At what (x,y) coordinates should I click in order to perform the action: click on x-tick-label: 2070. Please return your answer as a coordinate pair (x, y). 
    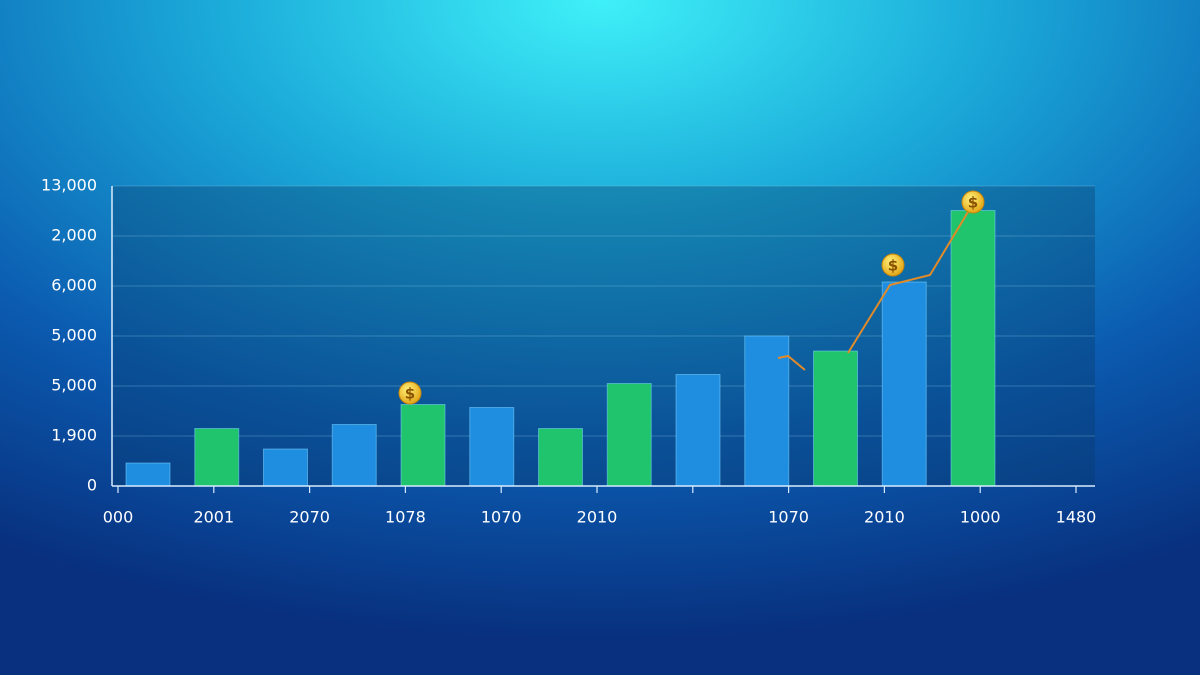
    Looking at the image, I should click on (309, 517).